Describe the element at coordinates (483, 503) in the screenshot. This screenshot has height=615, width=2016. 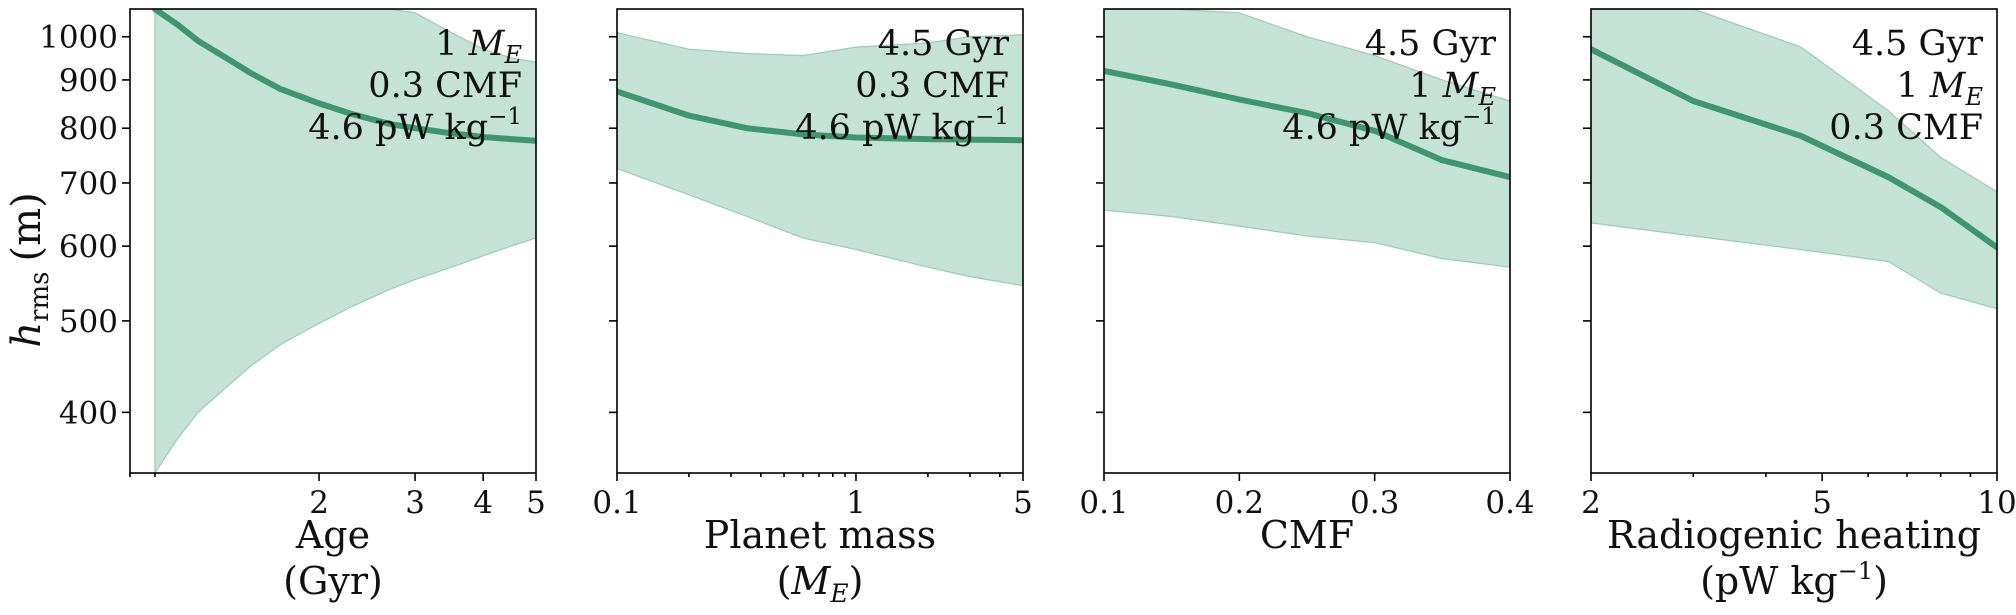
I see `x-tick-label: 4` at that location.